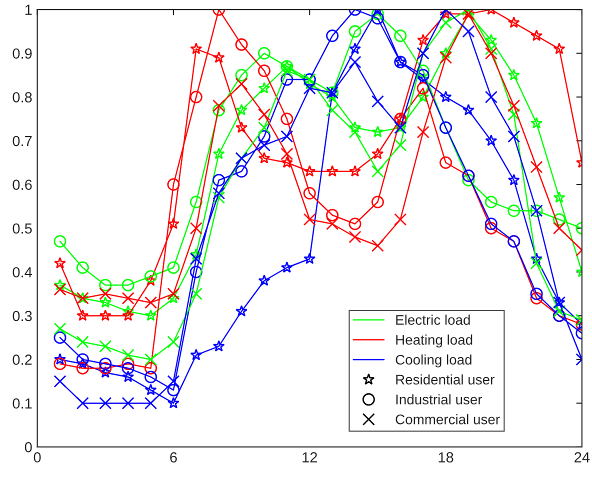 The width and height of the screenshot is (592, 478). What do you see at coordinates (173, 457) in the screenshot?
I see `x-tick-label: 6` at bounding box center [173, 457].